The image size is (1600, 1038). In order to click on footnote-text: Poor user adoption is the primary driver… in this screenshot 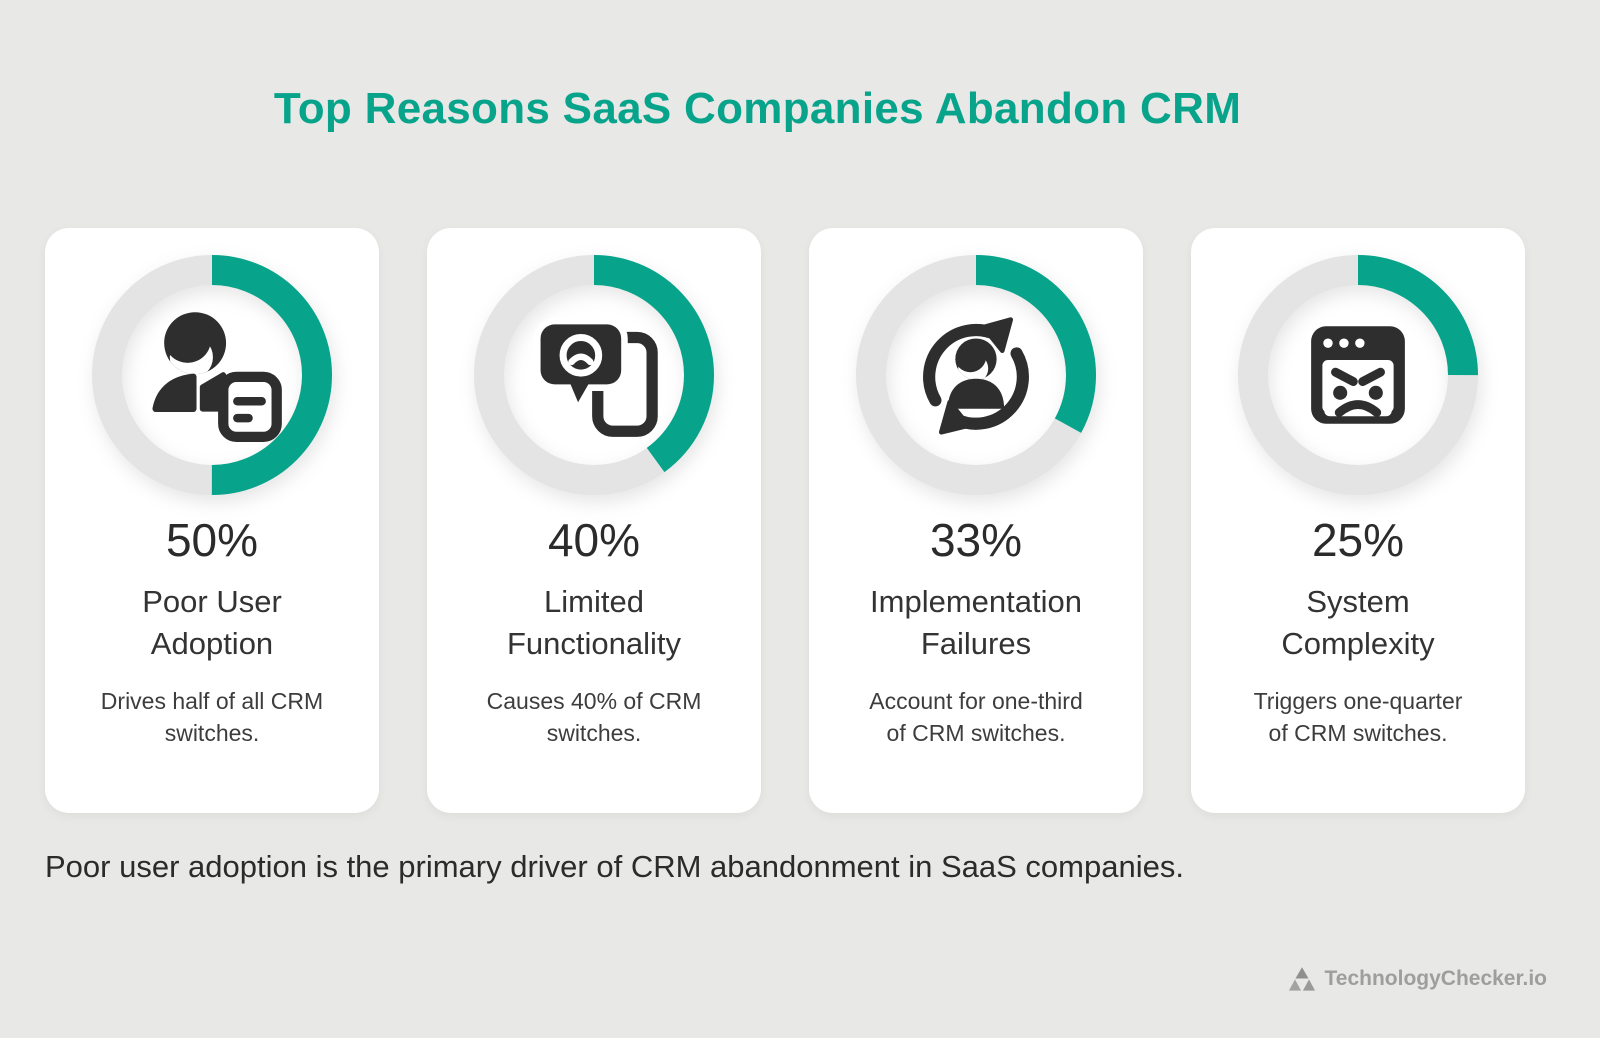, I will do `click(614, 866)`.